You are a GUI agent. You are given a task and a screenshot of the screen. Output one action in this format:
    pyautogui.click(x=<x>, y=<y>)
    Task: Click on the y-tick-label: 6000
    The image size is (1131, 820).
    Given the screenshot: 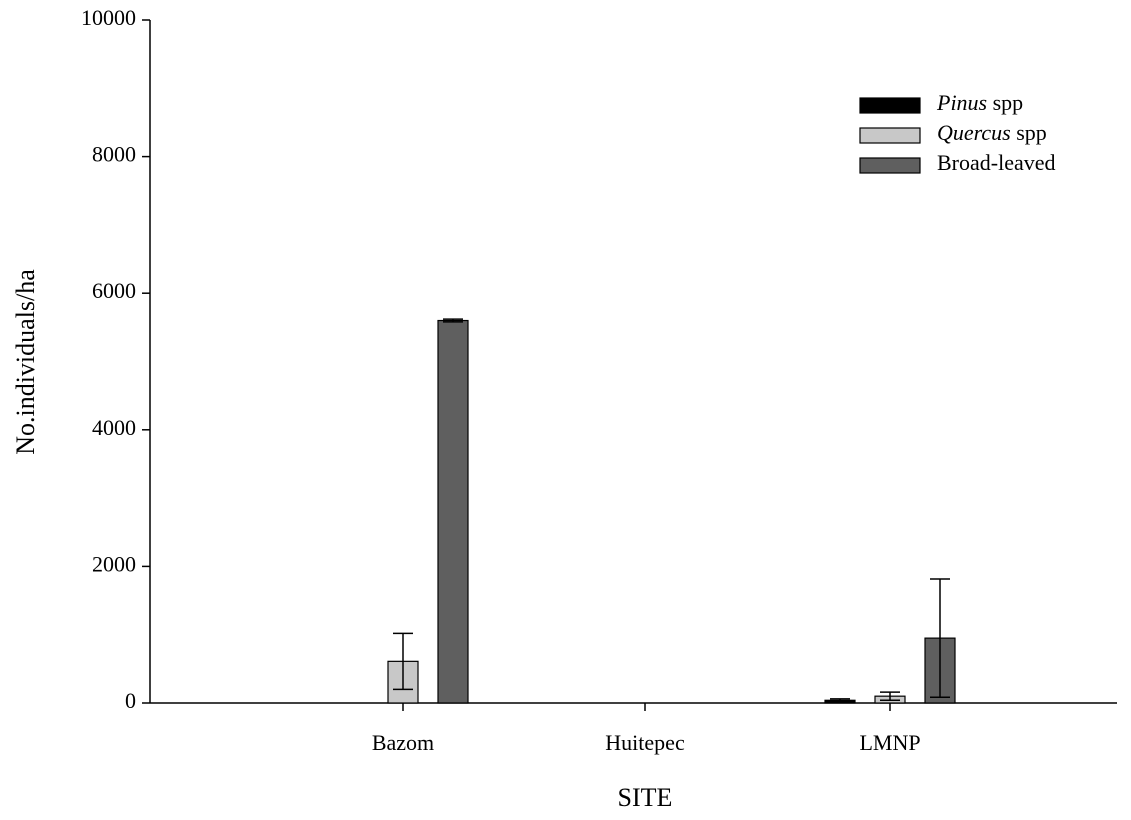 What is the action you would take?
    pyautogui.click(x=114, y=290)
    